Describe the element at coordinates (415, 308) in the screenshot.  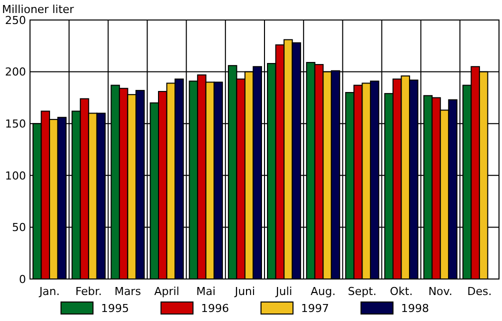
I see `legend-label: 1998` at that location.